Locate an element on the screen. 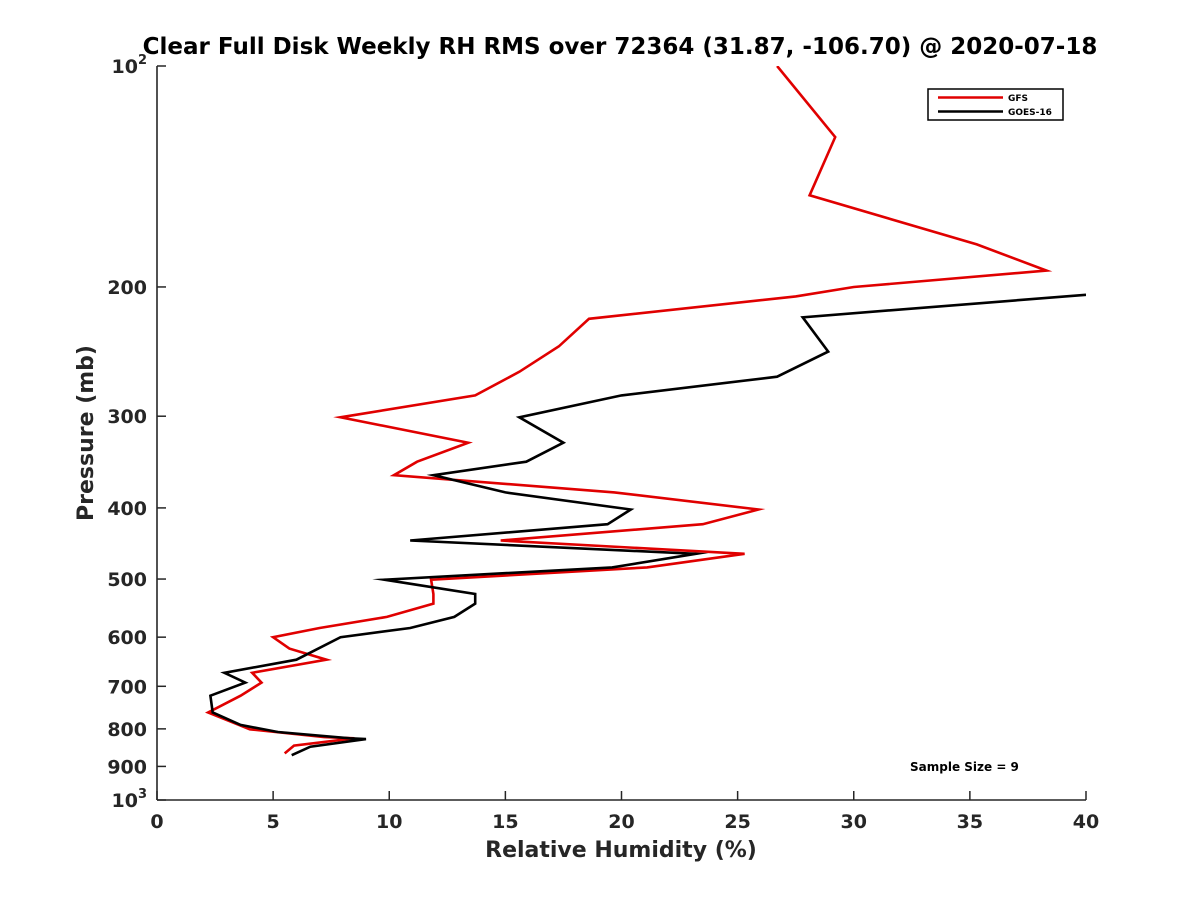  x-tick-label: 0 is located at coordinates (156, 822).